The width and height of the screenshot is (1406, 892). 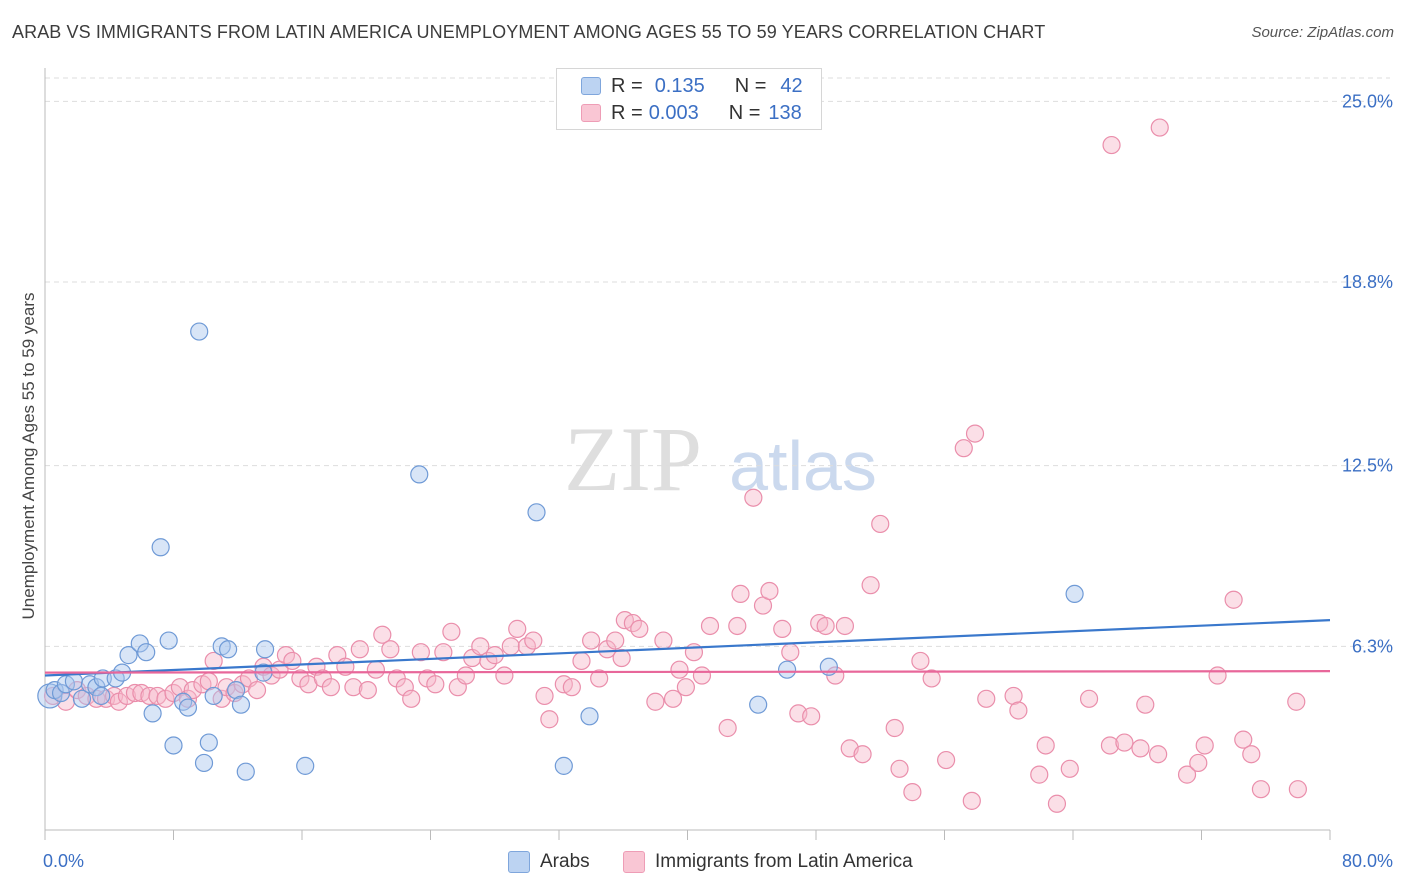 I want to click on legend-row-latam: R = 0.003 N = 138, so click(x=691, y=113).